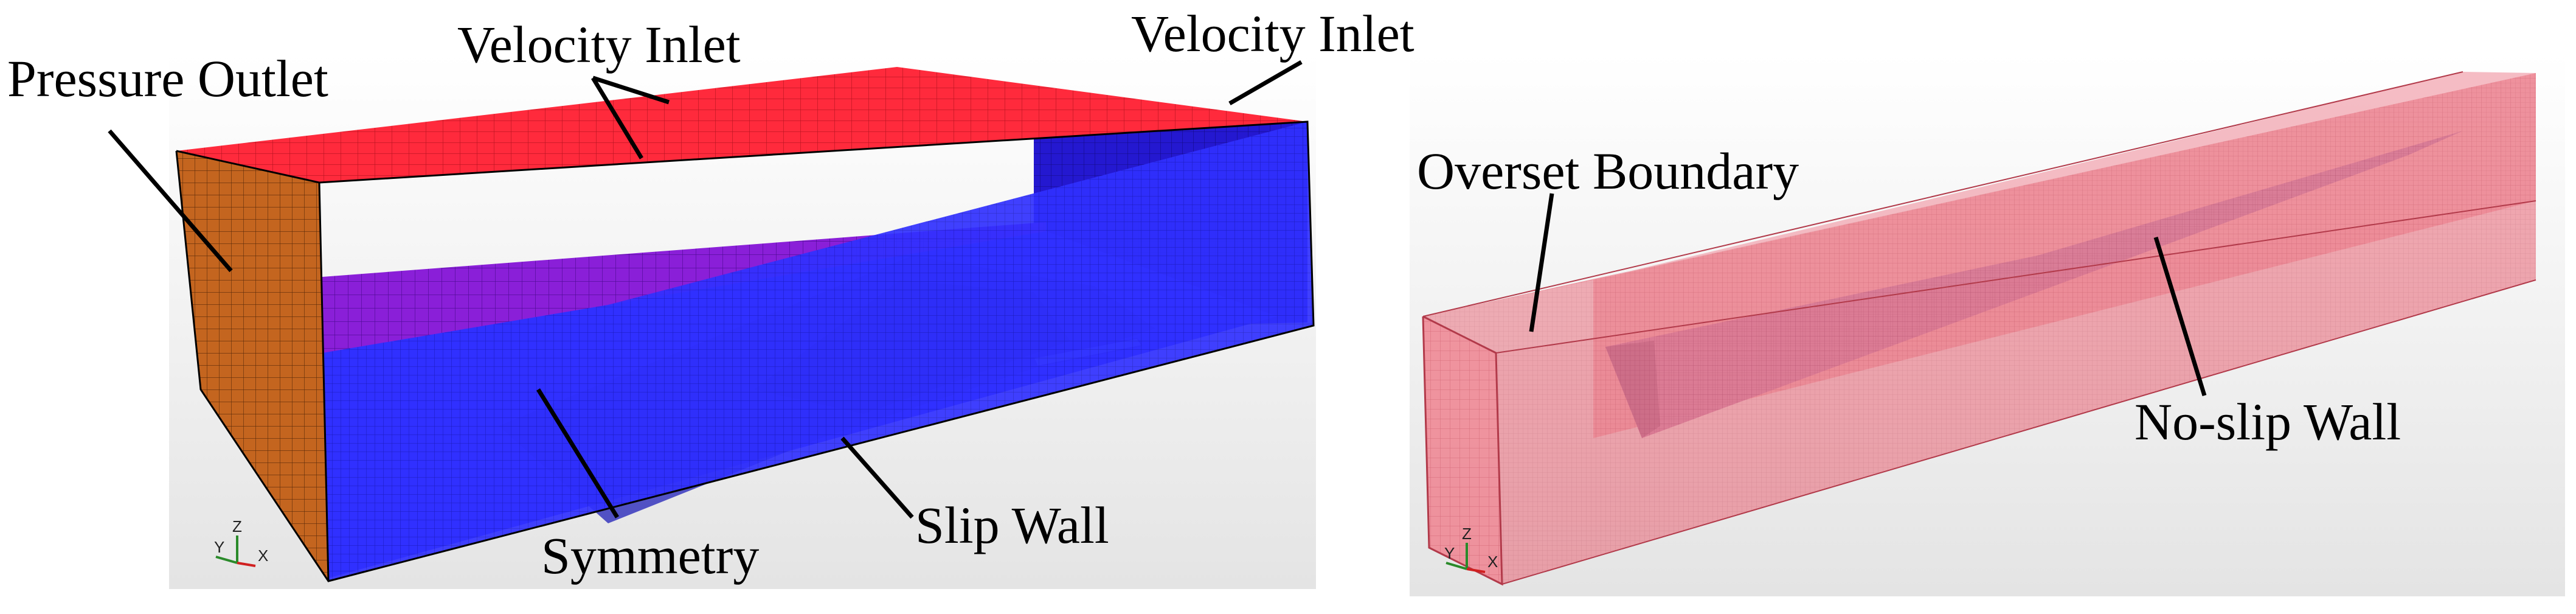  What do you see at coordinates (2015, 277) in the screenshot?
I see `overset-edge-top` at bounding box center [2015, 277].